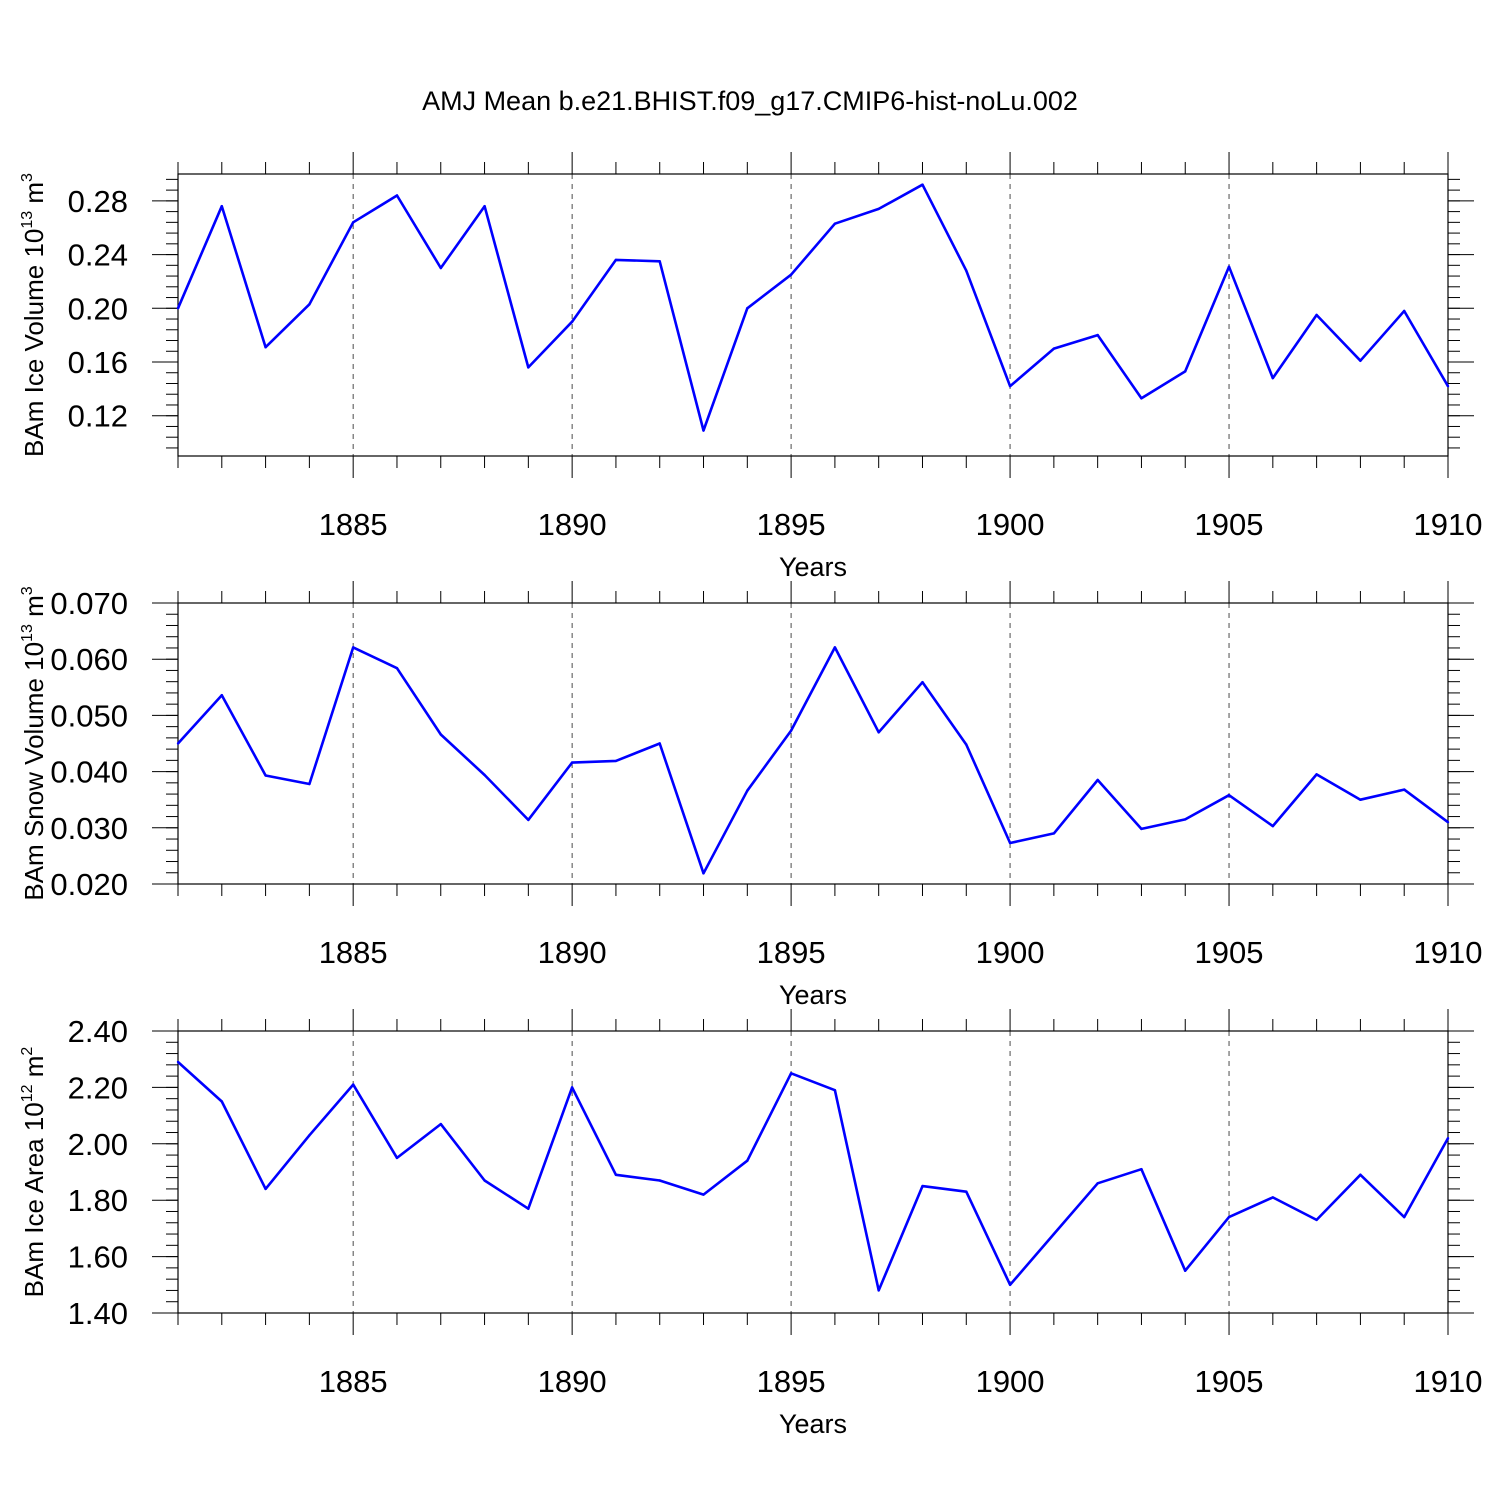 The height and width of the screenshot is (1505, 1500). I want to click on y-tick-label: 2.40, so click(98, 1031).